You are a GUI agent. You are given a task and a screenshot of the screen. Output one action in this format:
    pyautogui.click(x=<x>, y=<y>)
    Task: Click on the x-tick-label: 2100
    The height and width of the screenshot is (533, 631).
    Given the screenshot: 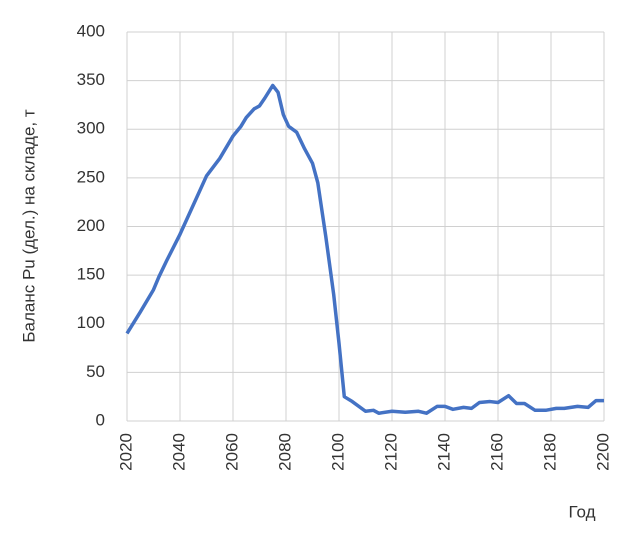 What is the action you would take?
    pyautogui.click(x=337, y=452)
    